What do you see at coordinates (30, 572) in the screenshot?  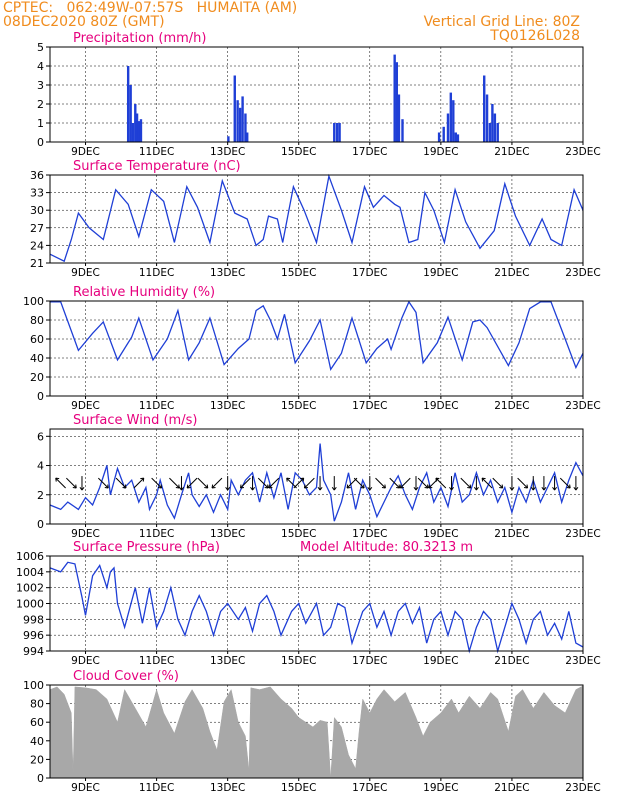 I see `y-tick-label: 1004` at bounding box center [30, 572].